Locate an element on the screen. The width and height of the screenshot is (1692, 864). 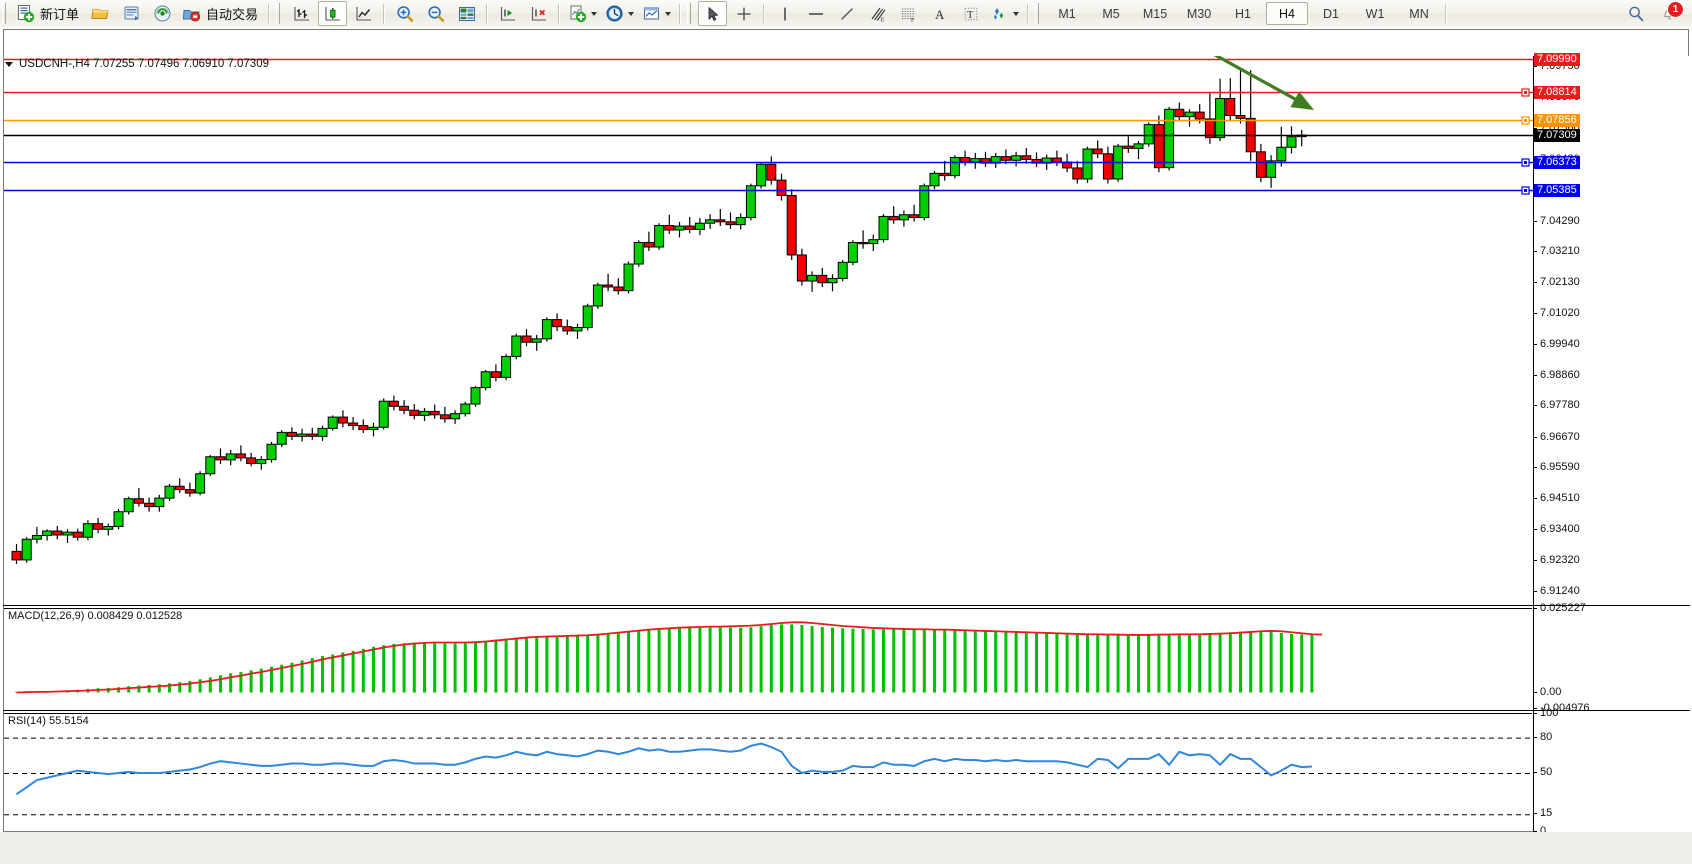
trendline-icon is located at coordinates (846, 13).